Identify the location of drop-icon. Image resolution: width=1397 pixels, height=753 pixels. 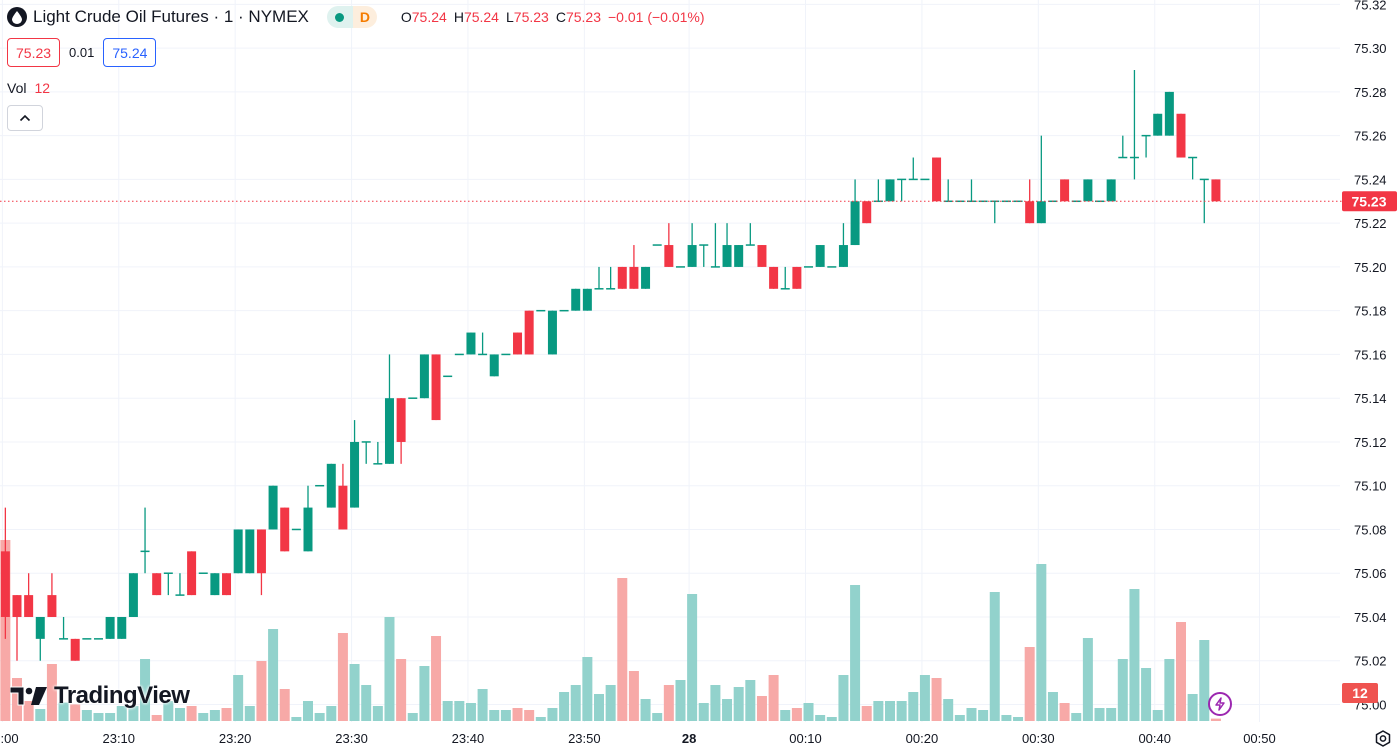
(17, 17).